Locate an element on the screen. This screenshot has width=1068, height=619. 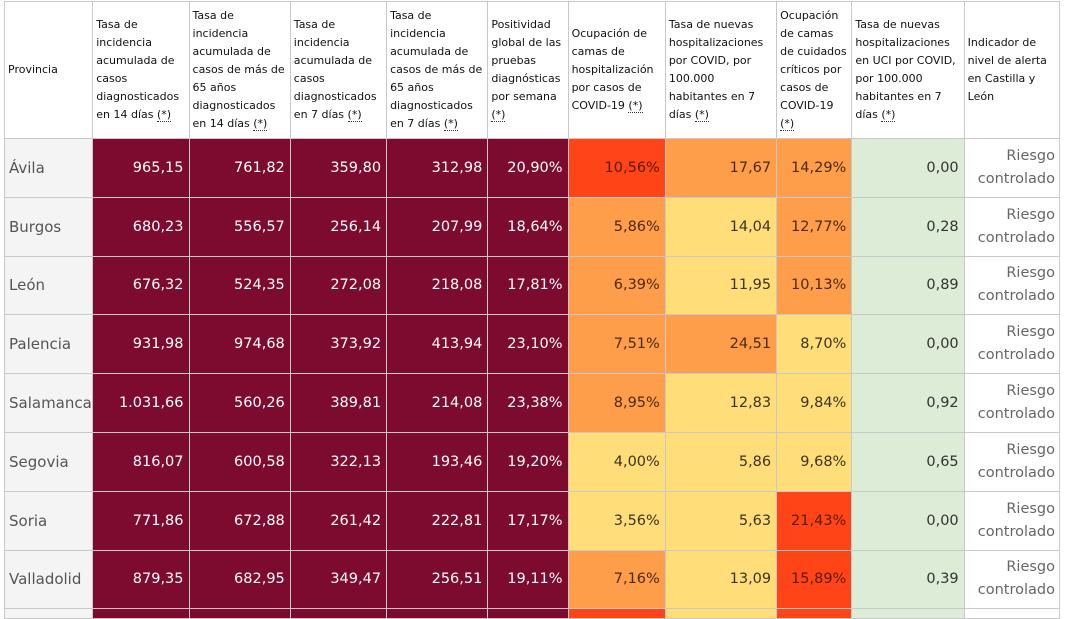
province-name: Ávila is located at coordinates (48, 168).